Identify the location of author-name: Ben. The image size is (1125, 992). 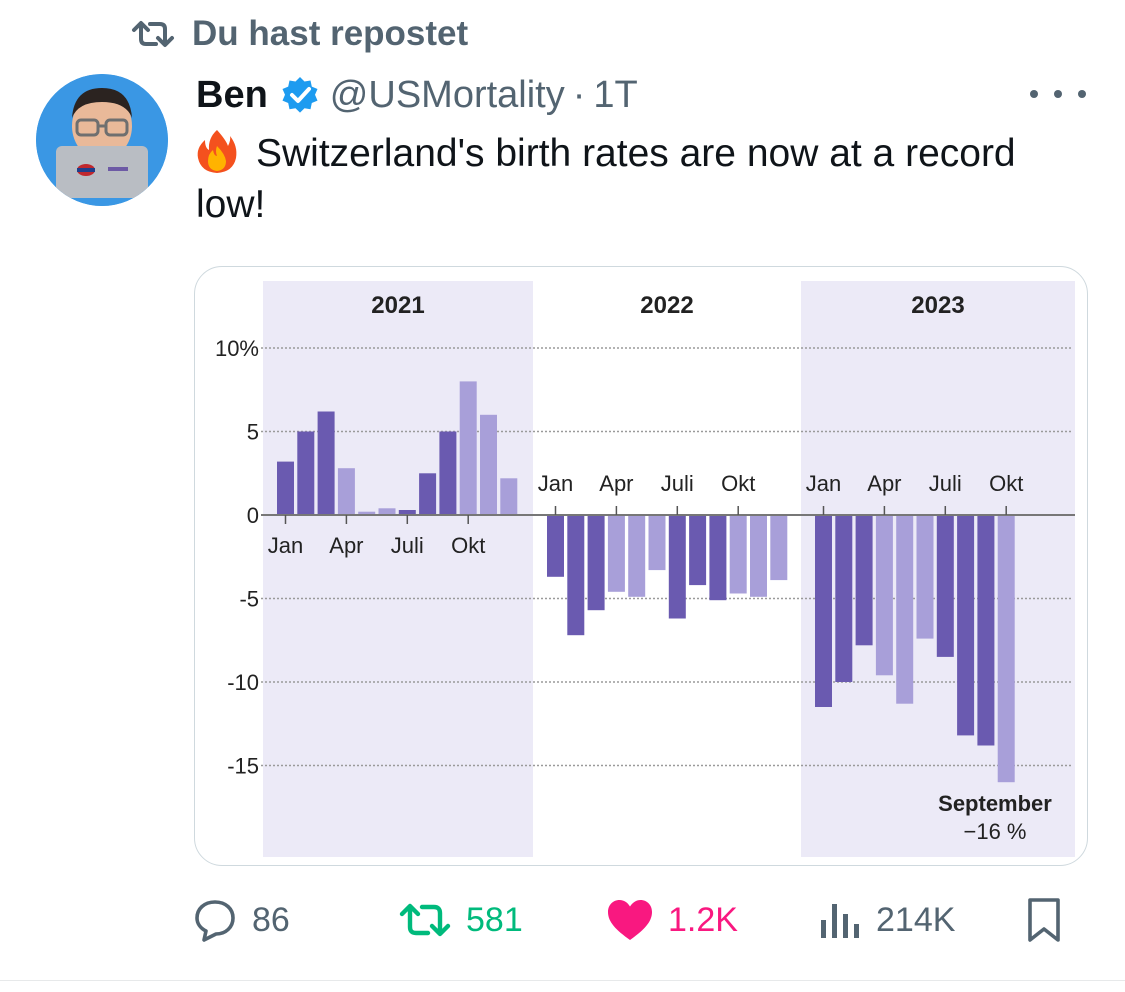
(232, 94).